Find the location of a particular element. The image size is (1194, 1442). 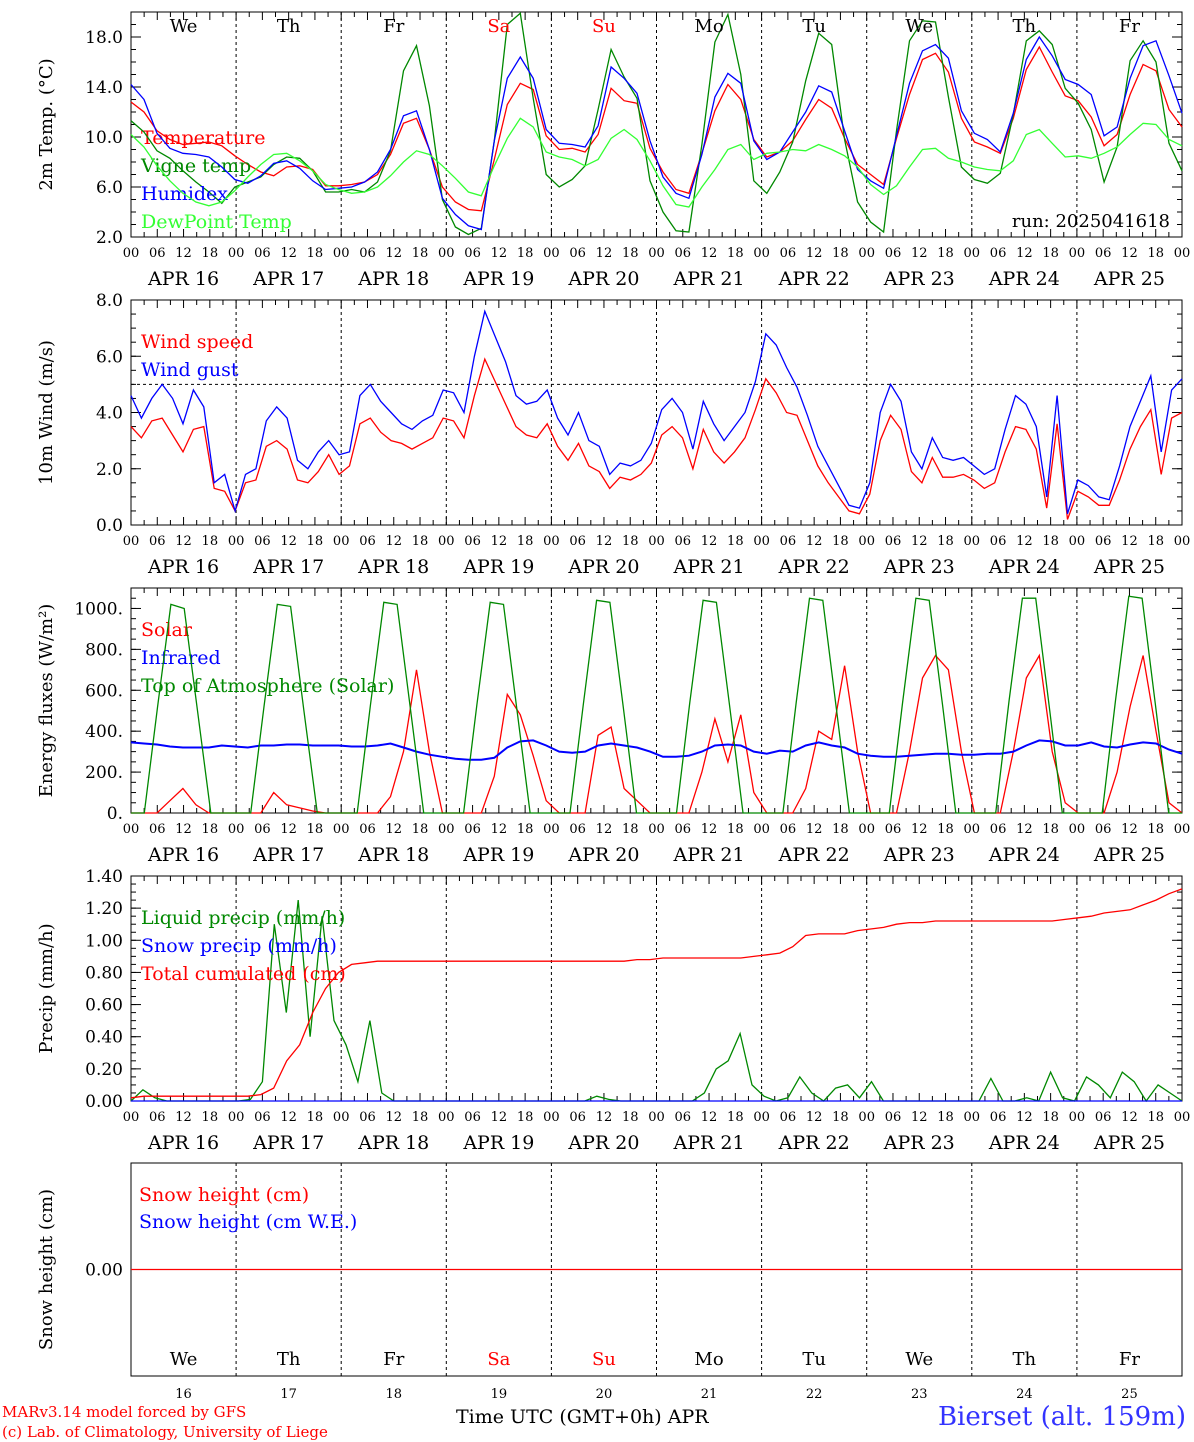

legend-entry: Liquid precip (mm/h) is located at coordinates (243, 918).